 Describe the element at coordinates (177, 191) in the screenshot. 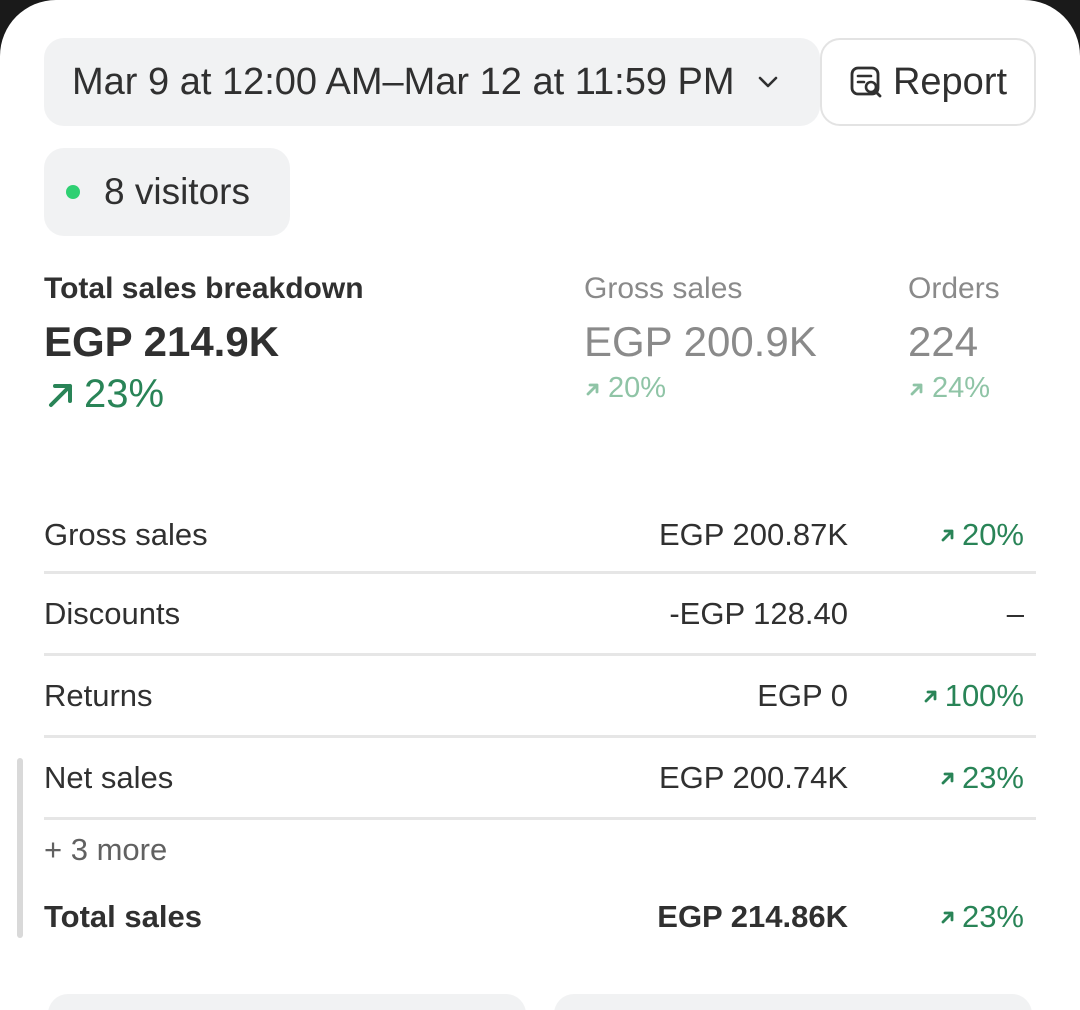

I see `visitors-label: 8 visitors` at that location.